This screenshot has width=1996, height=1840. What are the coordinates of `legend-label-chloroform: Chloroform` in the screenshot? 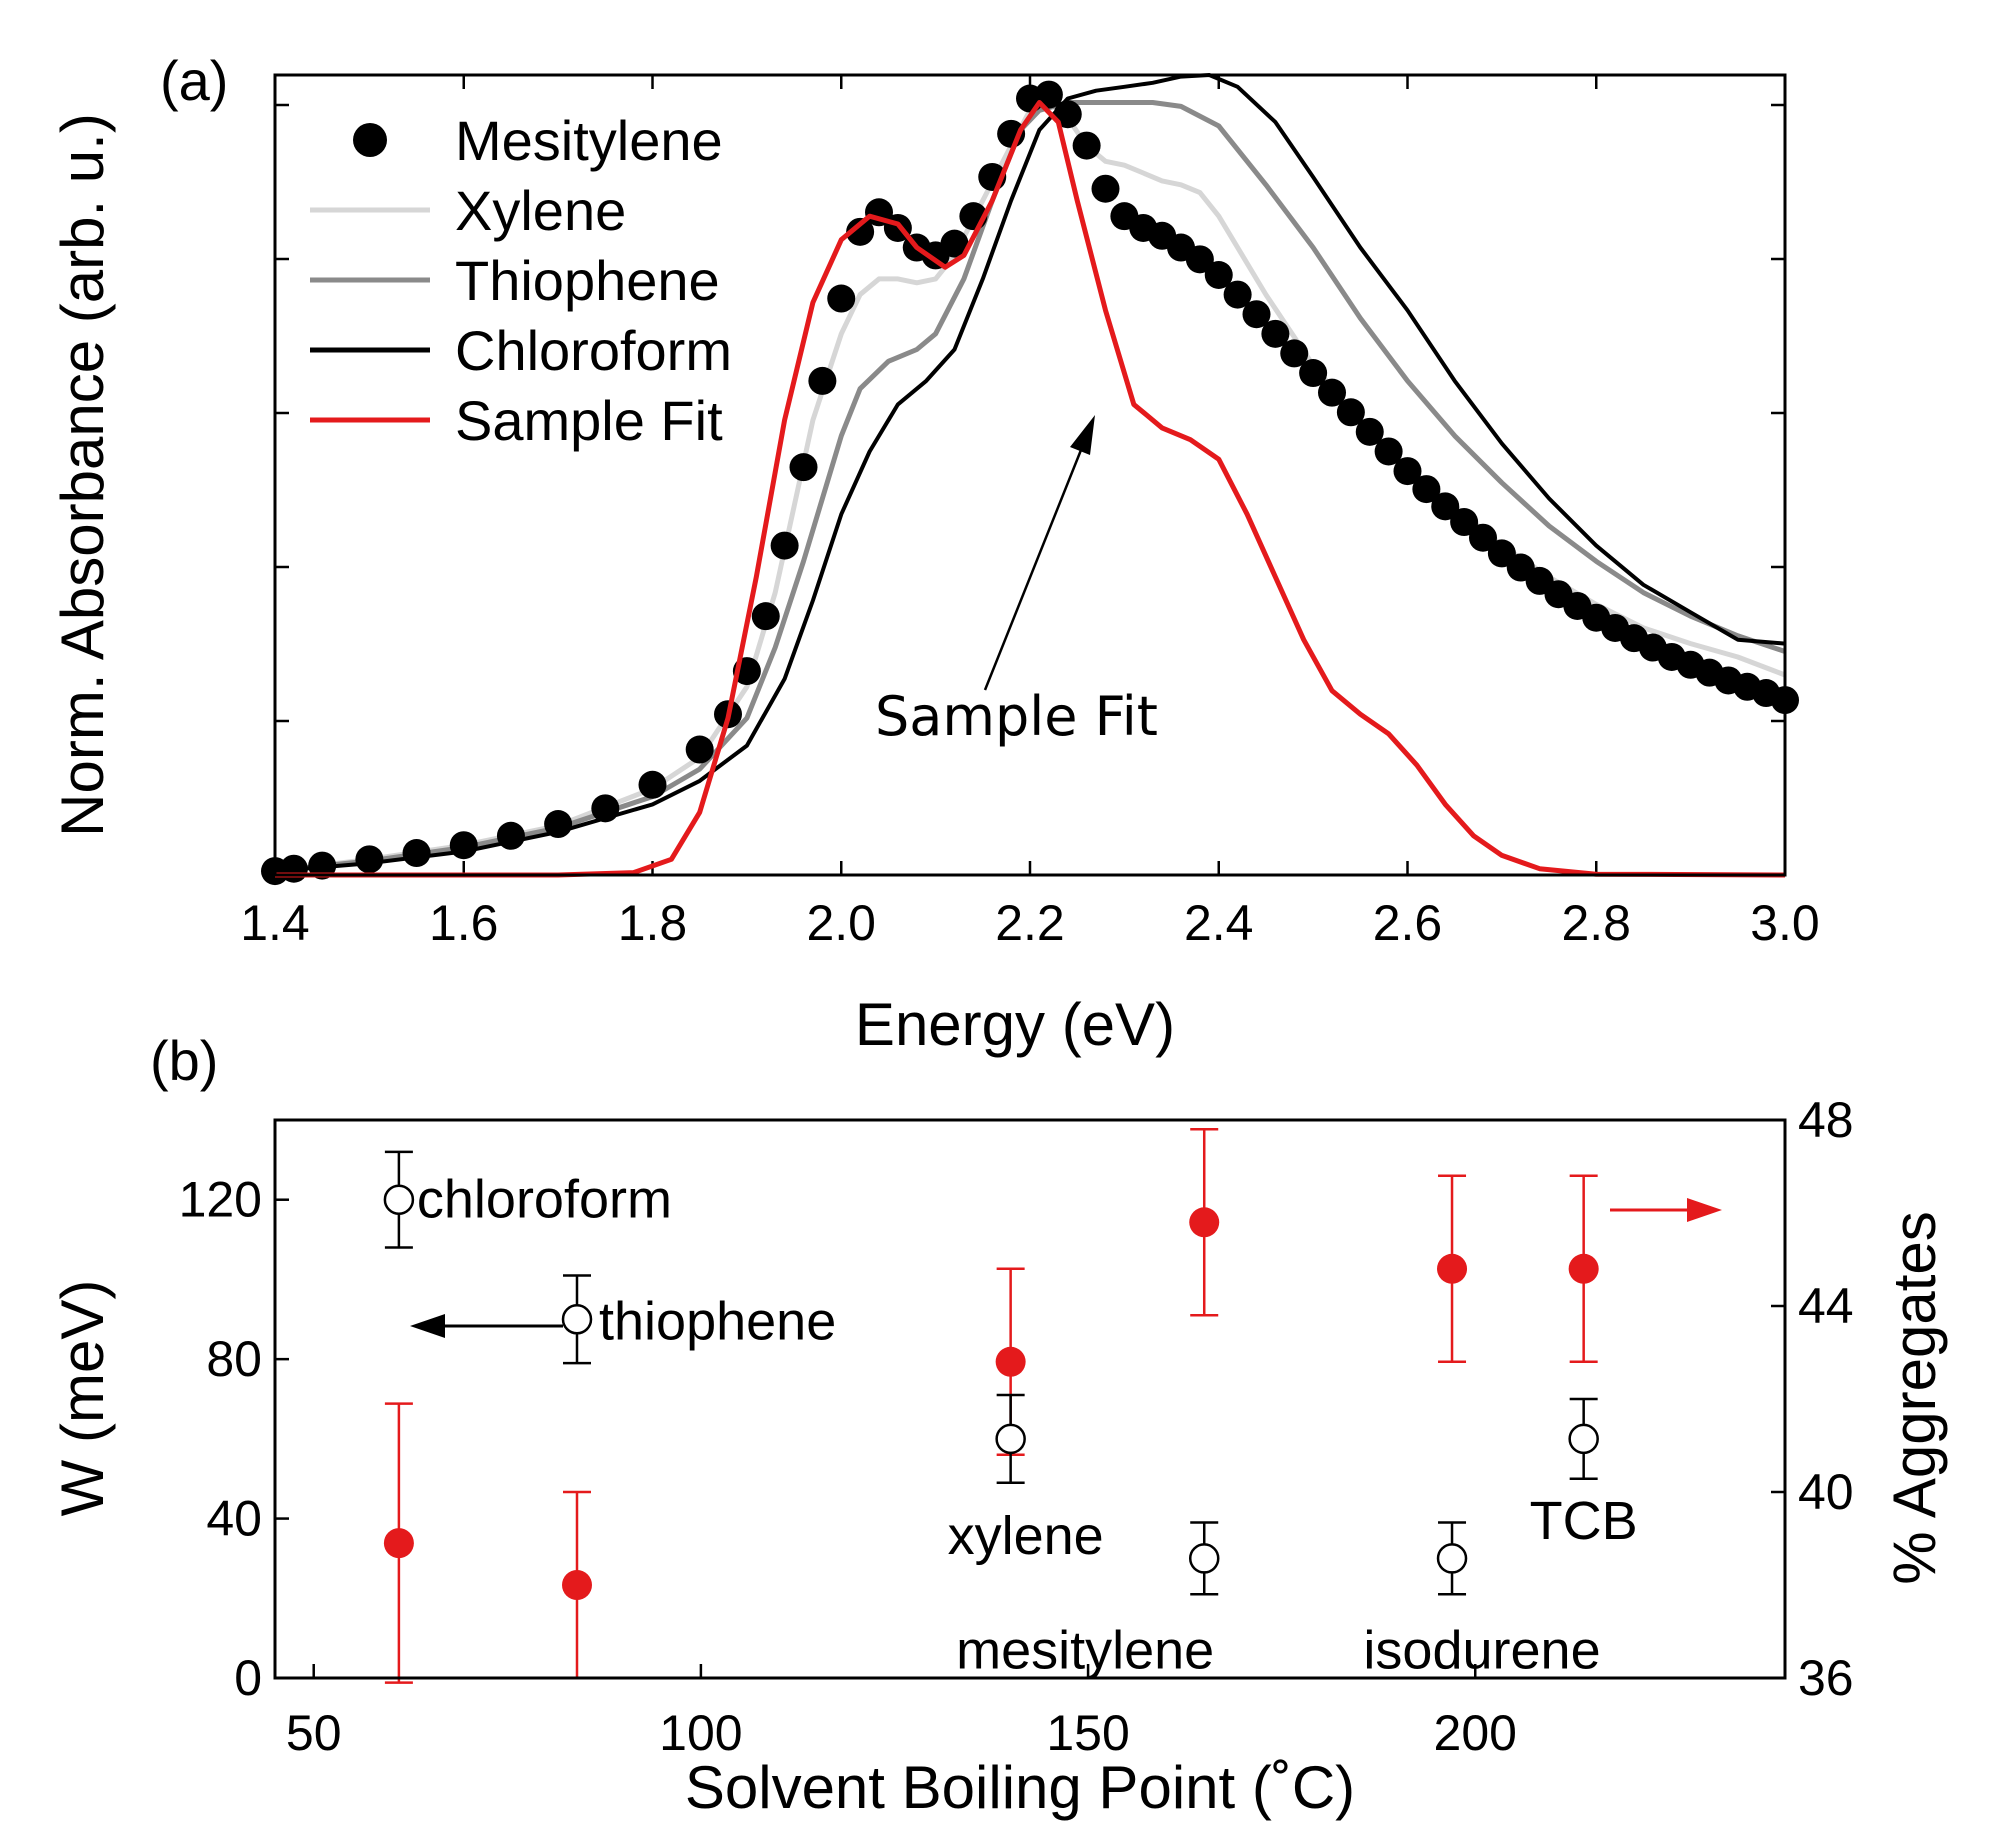 It's located at (593, 350).